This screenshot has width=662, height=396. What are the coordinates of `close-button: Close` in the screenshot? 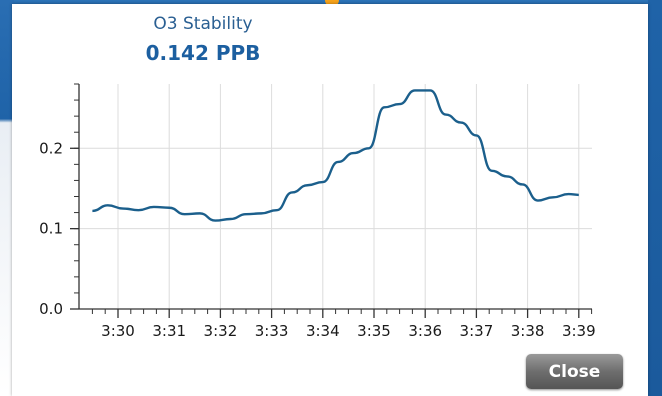 It's located at (574, 371).